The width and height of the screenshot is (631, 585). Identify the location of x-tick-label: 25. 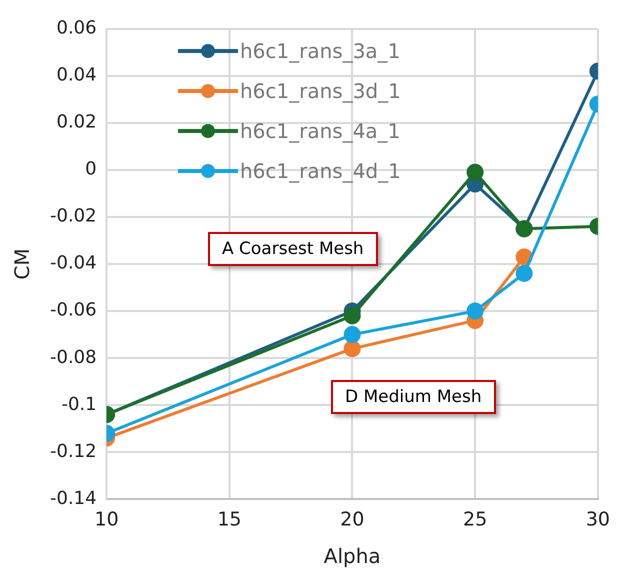
(475, 519).